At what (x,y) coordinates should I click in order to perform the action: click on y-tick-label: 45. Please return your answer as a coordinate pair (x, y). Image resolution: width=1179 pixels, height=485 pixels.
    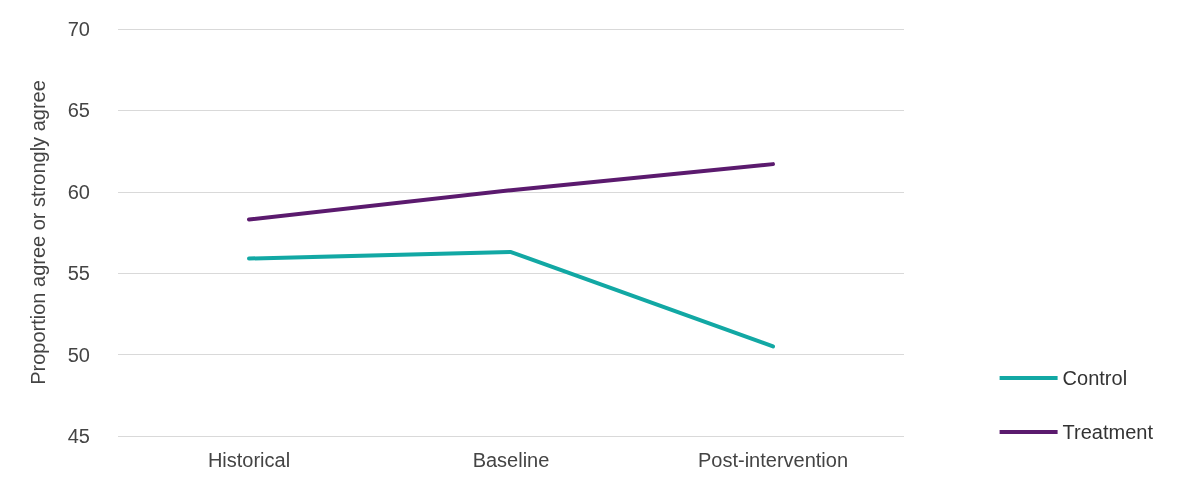
    Looking at the image, I should click on (78, 436).